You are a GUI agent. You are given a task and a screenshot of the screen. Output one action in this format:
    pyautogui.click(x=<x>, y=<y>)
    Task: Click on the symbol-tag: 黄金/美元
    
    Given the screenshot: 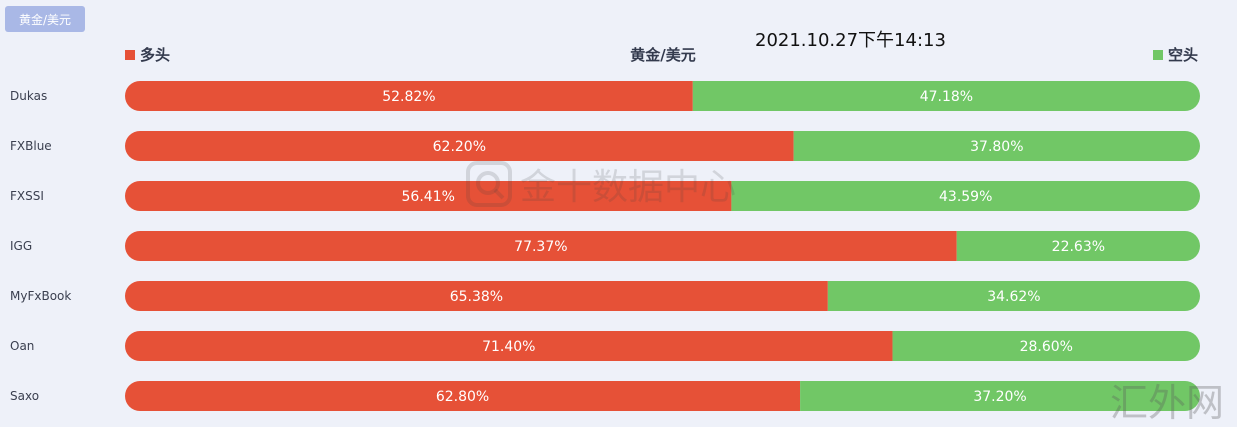 What is the action you would take?
    pyautogui.click(x=45, y=19)
    